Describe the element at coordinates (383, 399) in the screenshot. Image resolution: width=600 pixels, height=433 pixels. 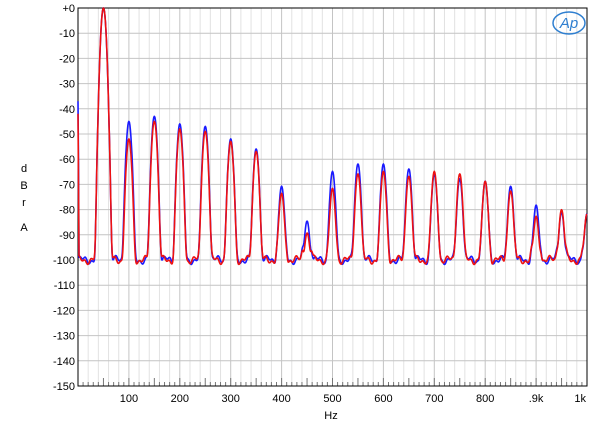
I see `x-tick-label: 600` at that location.